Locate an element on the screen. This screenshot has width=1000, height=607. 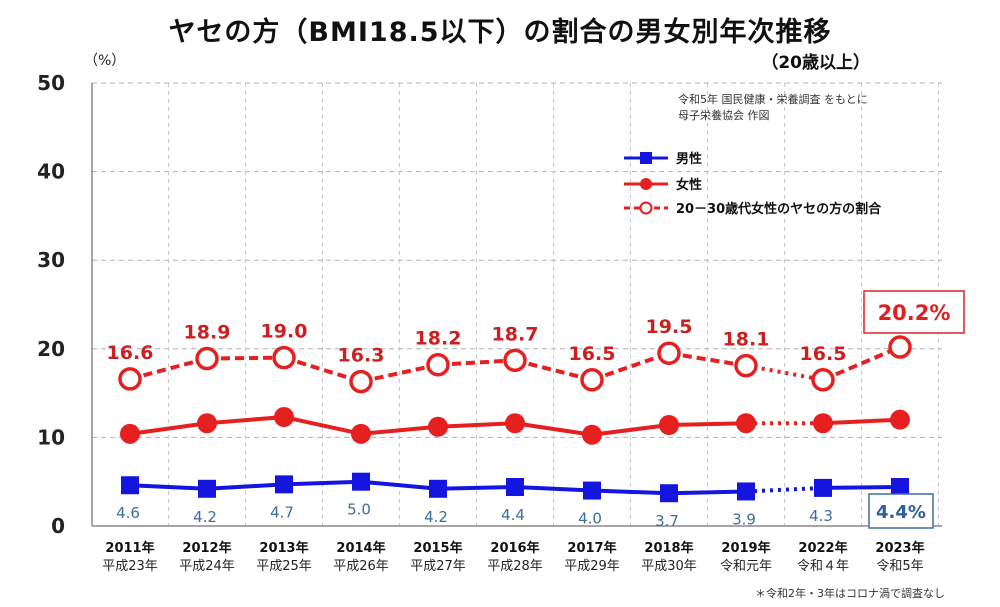
x-tick-era: 平成29年 is located at coordinates (592, 566).